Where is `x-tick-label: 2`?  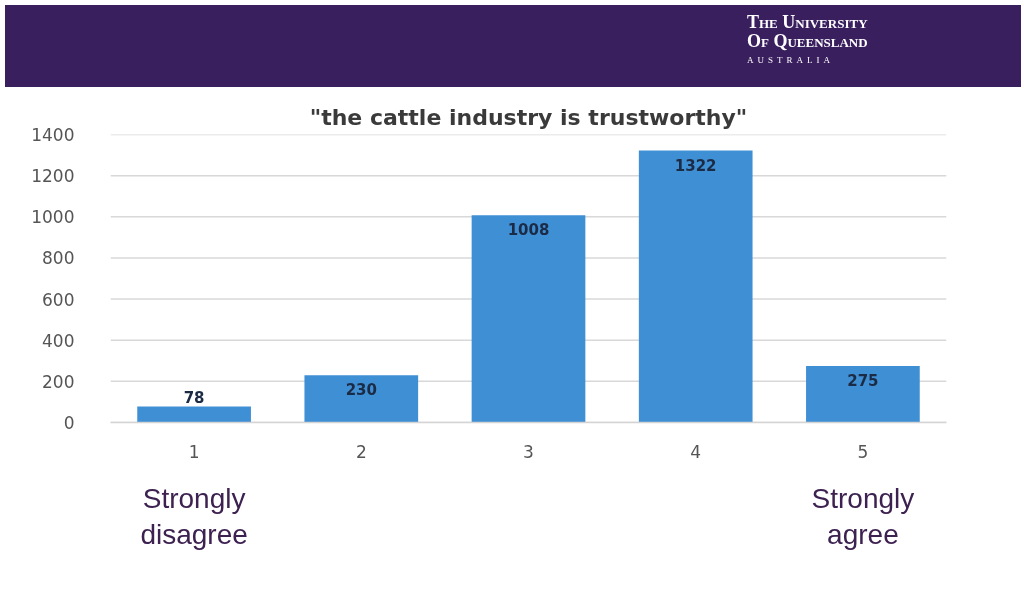
x-tick-label: 2 is located at coordinates (361, 451).